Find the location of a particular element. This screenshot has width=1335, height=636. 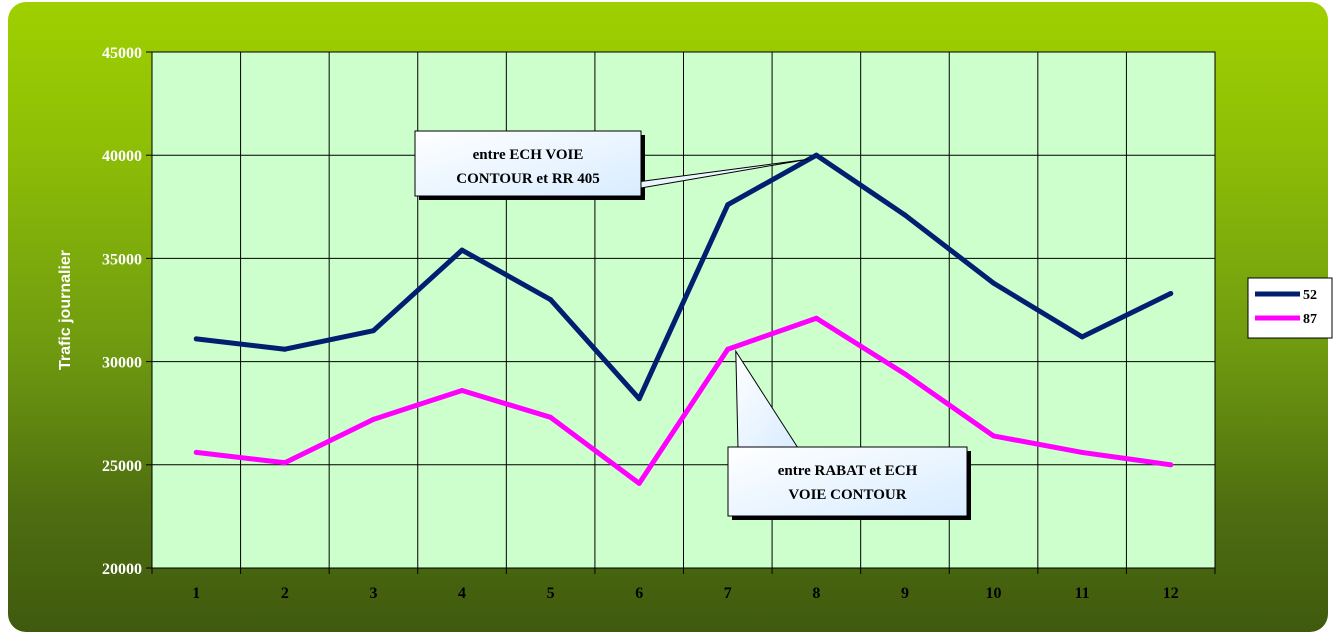

y-tick-label: 25000 is located at coordinates (122, 466).